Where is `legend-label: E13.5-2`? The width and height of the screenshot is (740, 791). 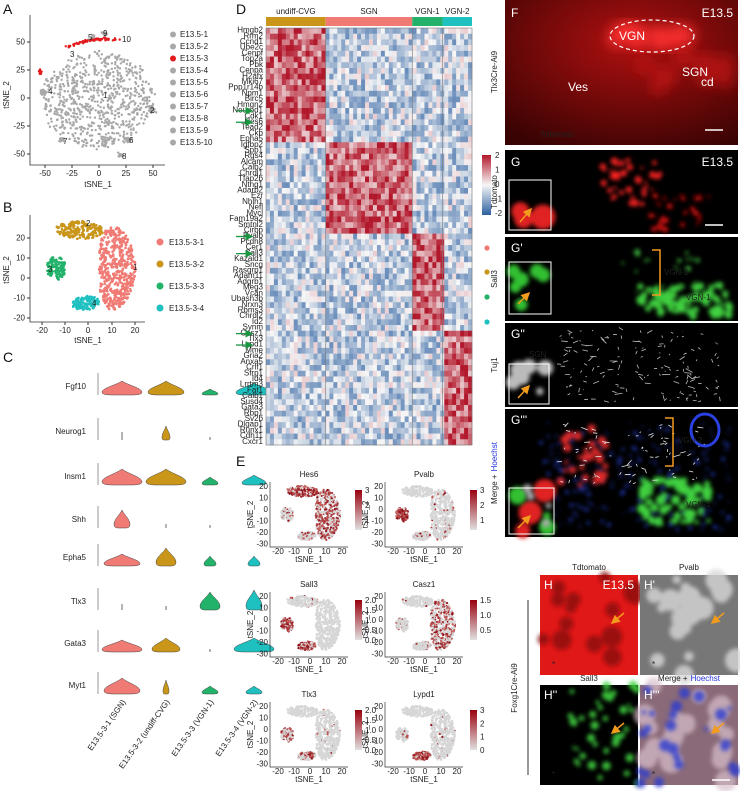 legend-label: E13.5-2 is located at coordinates (194, 46).